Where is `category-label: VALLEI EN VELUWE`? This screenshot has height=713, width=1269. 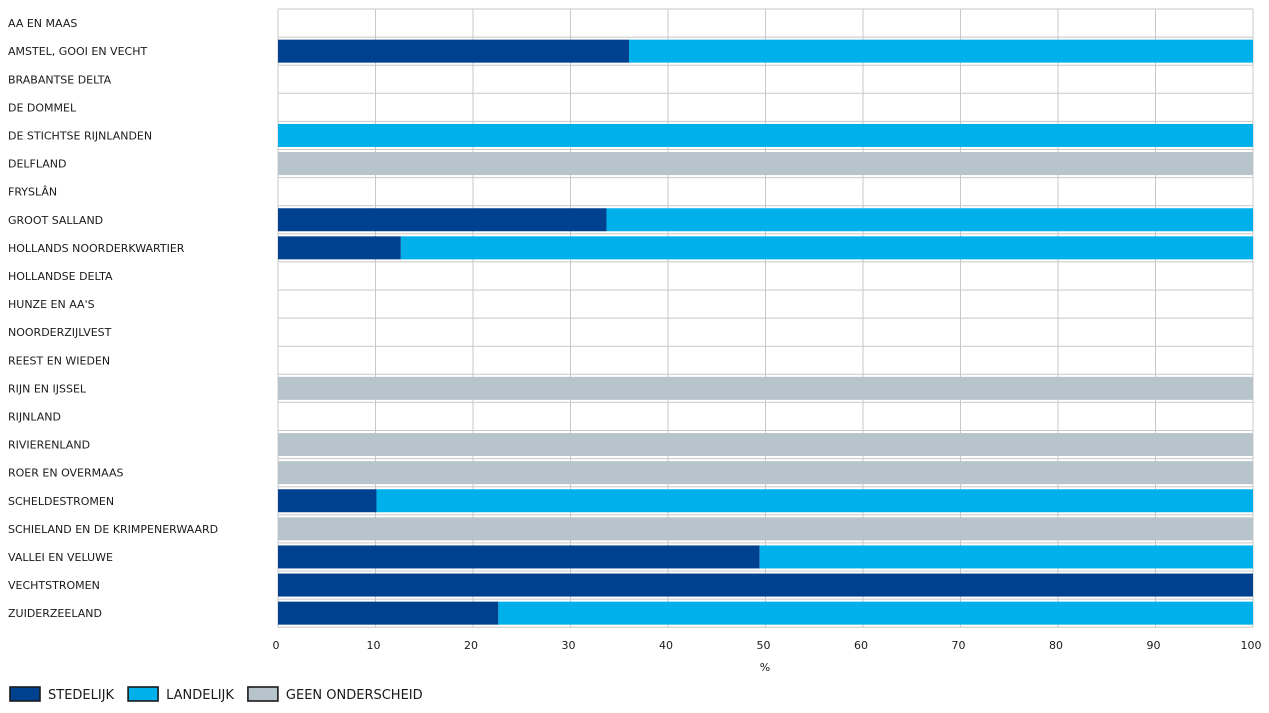
category-label: VALLEI EN VELUWE is located at coordinates (60, 557).